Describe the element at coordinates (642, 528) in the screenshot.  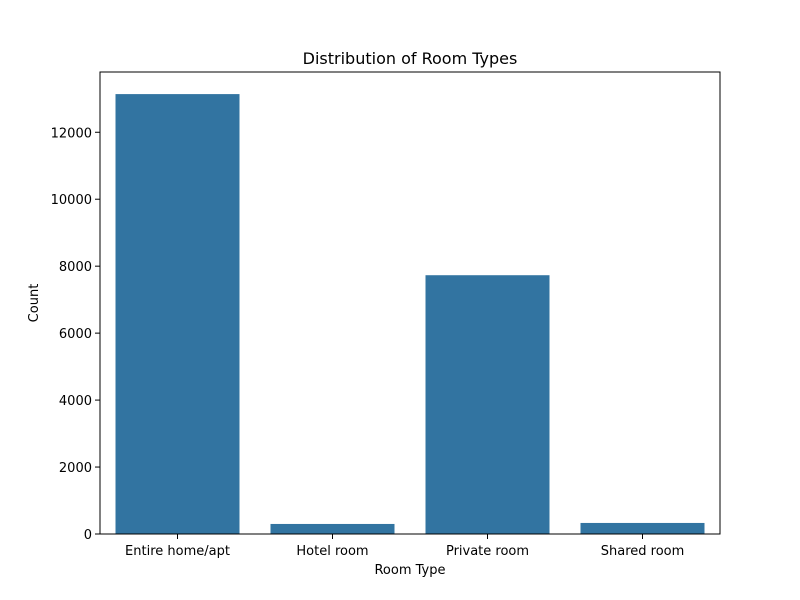
I see `bar-shared-room` at that location.